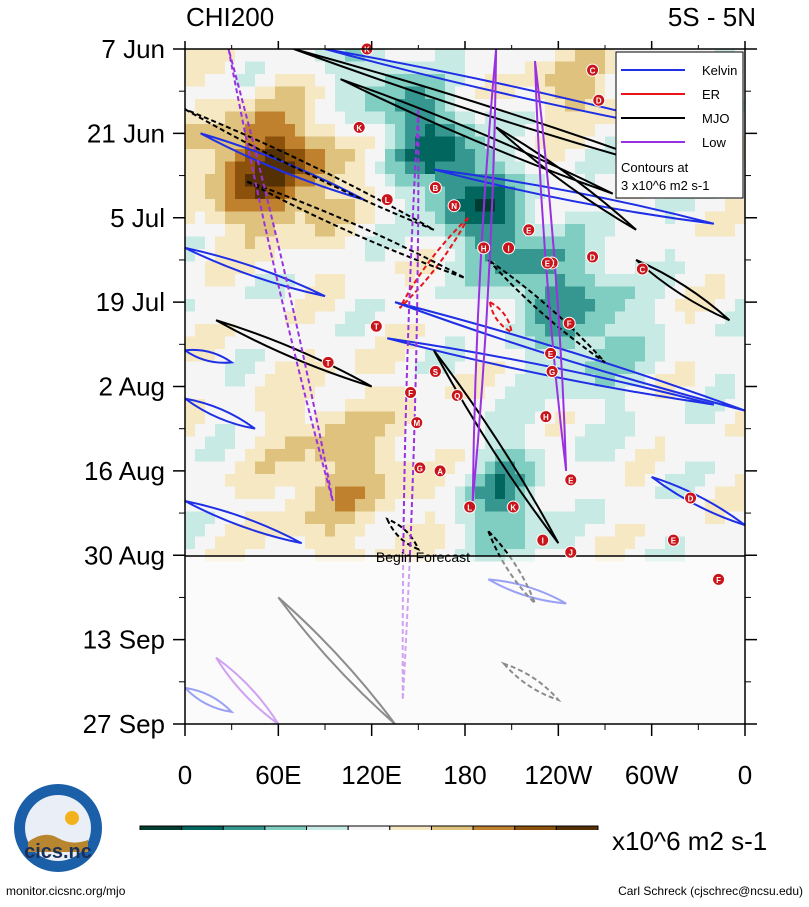  I want to click on legend-note-2: 3 x10^6 m2 s-1, so click(665, 185).